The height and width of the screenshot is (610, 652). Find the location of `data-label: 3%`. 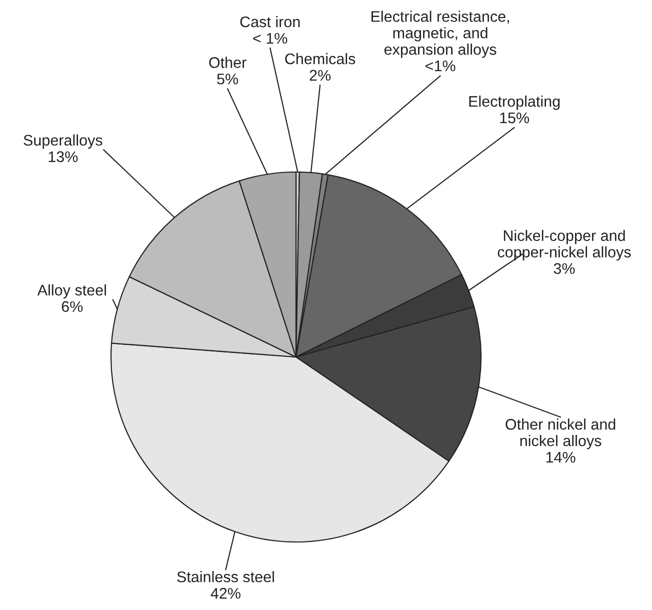

data-label: 3% is located at coordinates (564, 268).